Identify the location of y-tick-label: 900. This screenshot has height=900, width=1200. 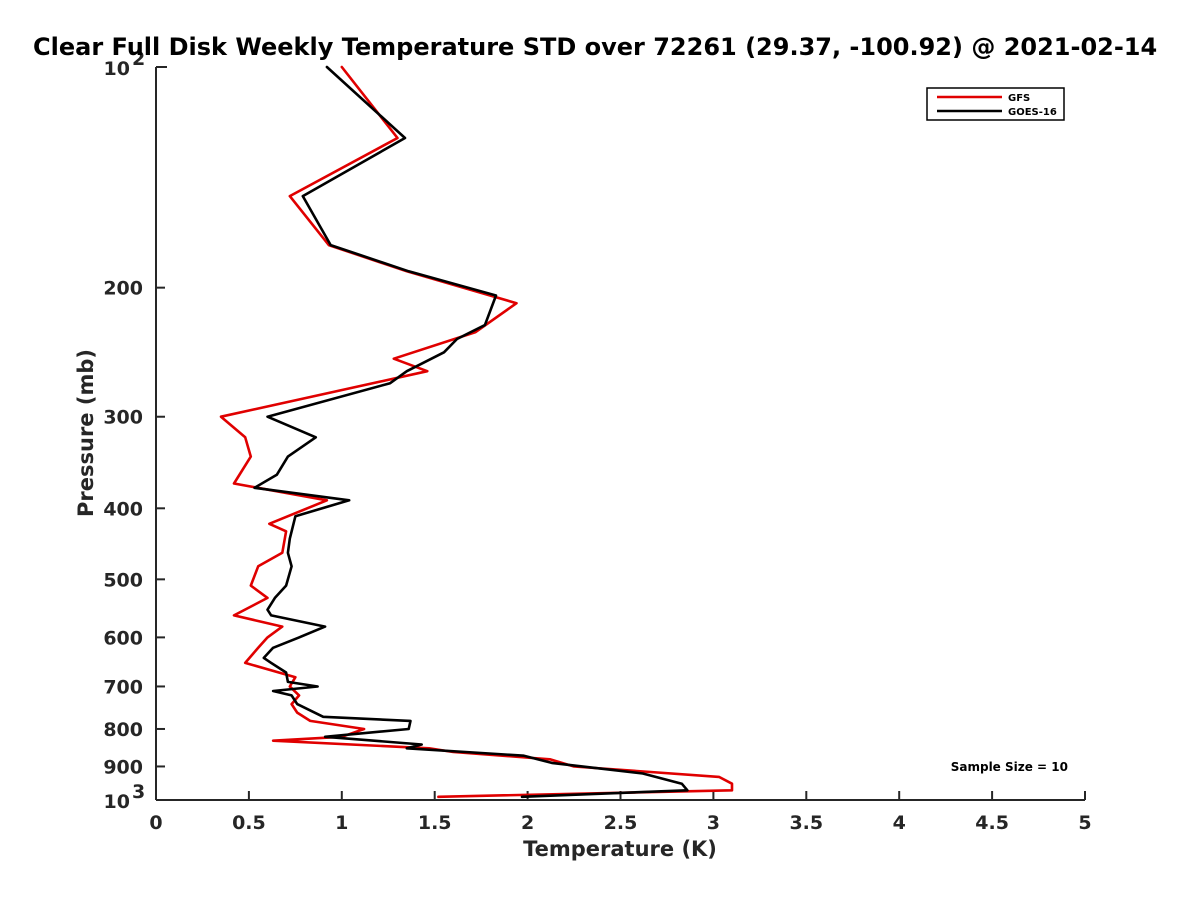
(123, 767).